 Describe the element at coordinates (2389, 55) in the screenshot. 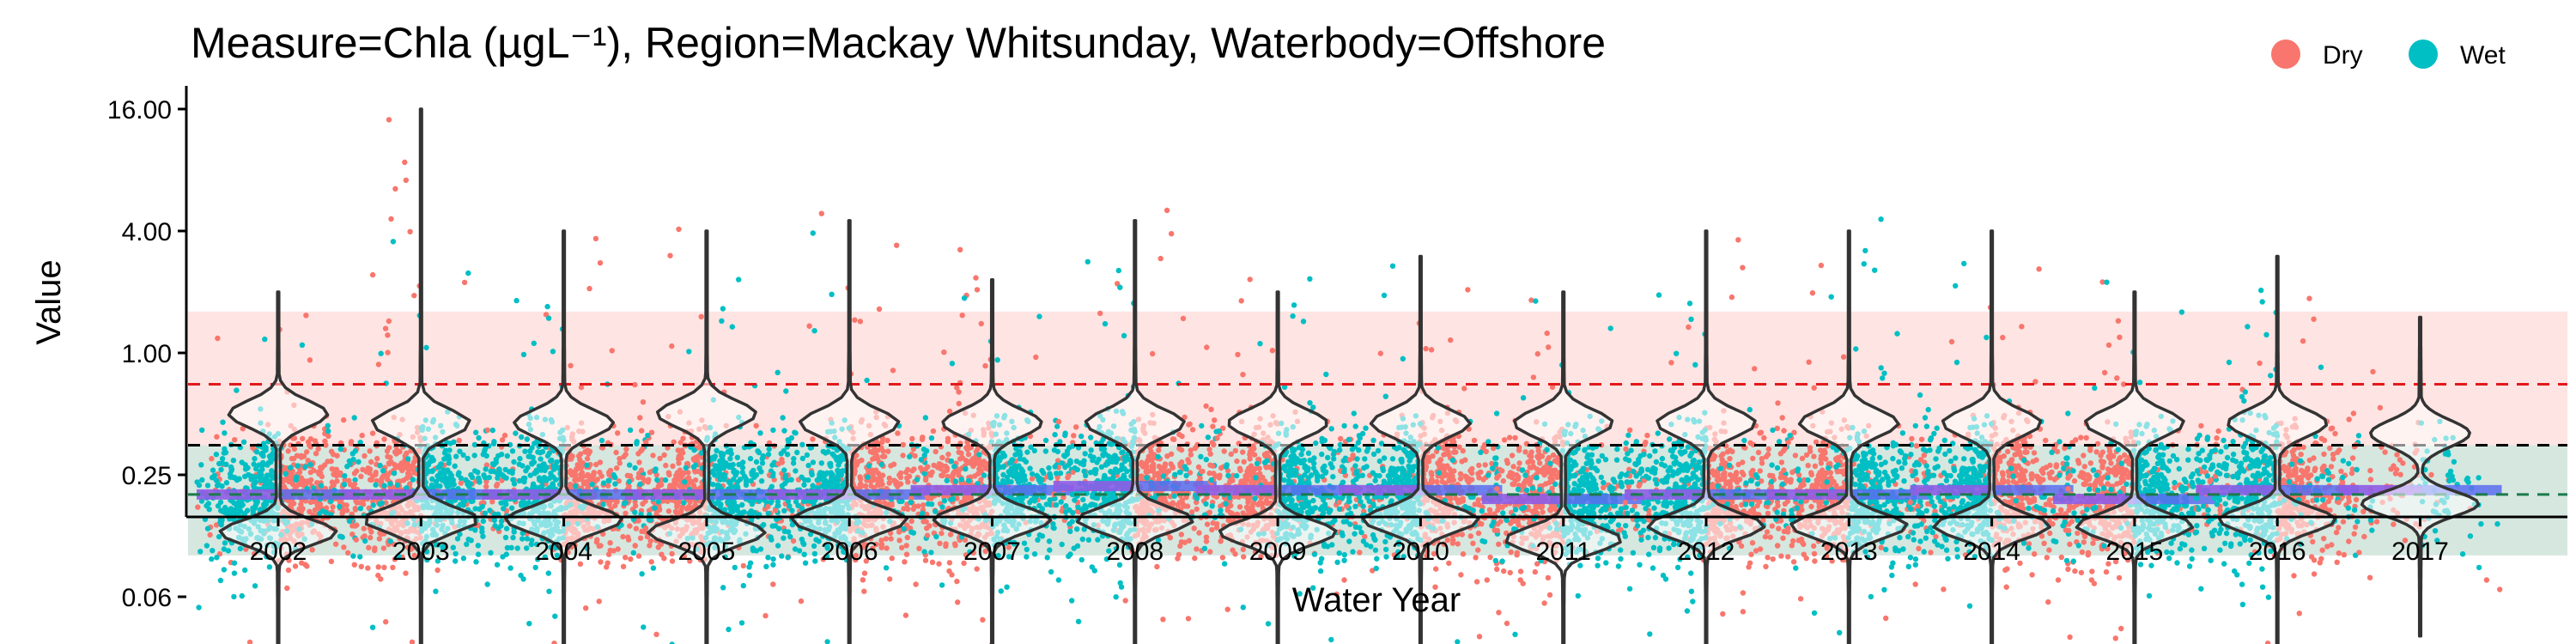

I see `legend: Dry Wet` at that location.